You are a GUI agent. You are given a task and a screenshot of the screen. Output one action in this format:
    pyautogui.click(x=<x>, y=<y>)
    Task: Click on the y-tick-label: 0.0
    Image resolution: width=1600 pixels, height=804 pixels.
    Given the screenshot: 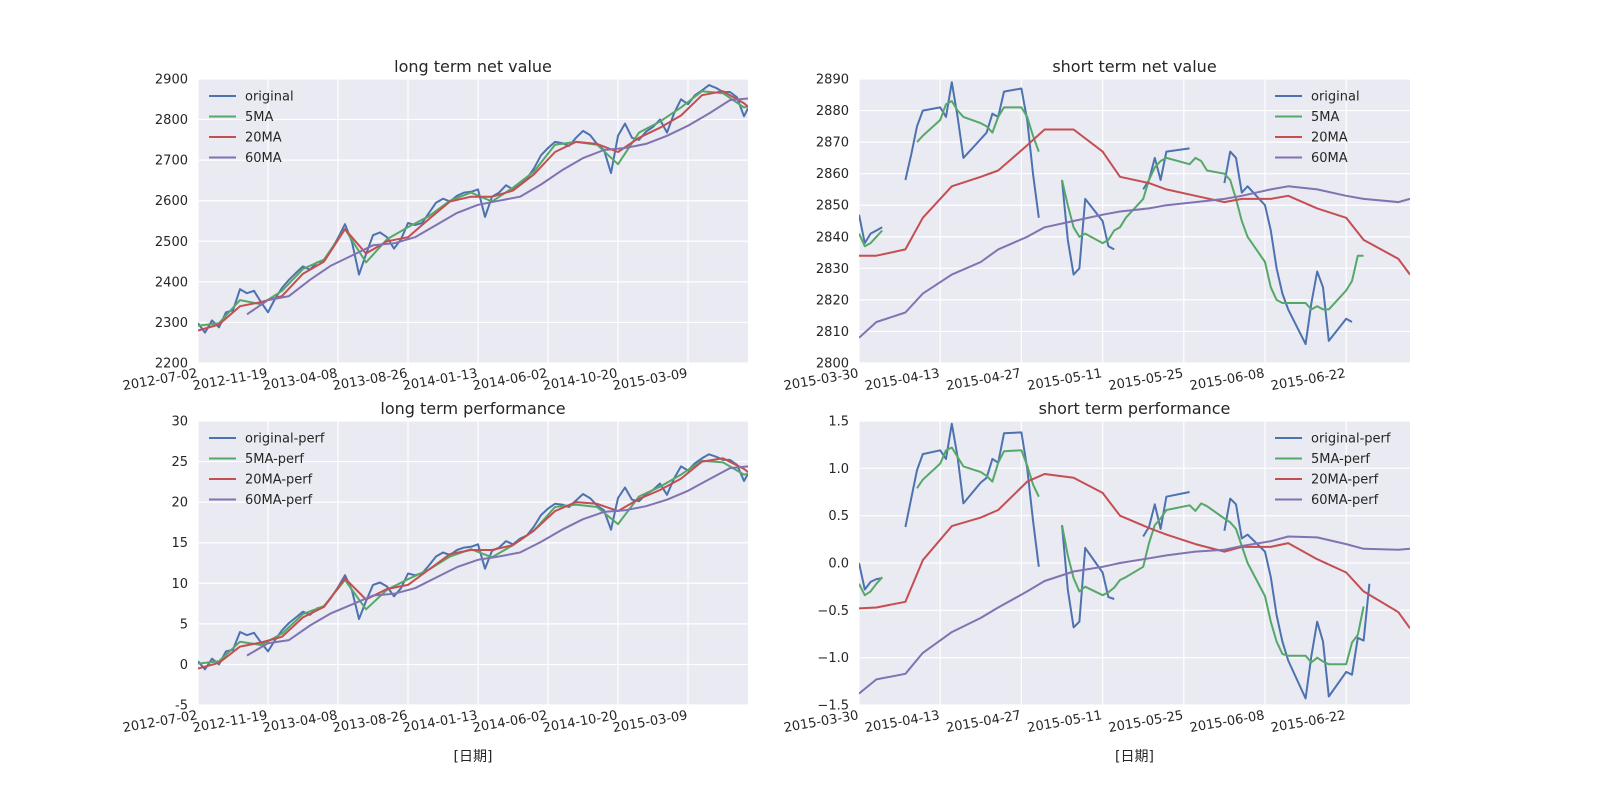 What is the action you would take?
    pyautogui.click(x=838, y=564)
    